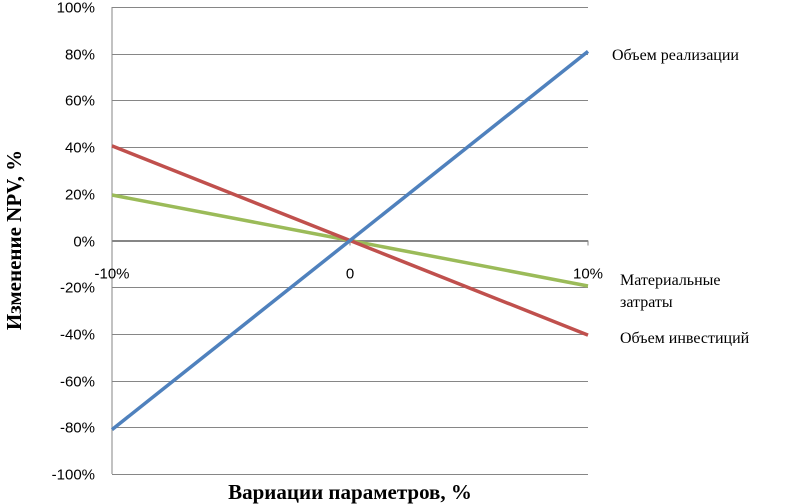 This screenshot has height=504, width=789. What do you see at coordinates (588, 274) in the screenshot?
I see `x-tick-label: 10%` at bounding box center [588, 274].